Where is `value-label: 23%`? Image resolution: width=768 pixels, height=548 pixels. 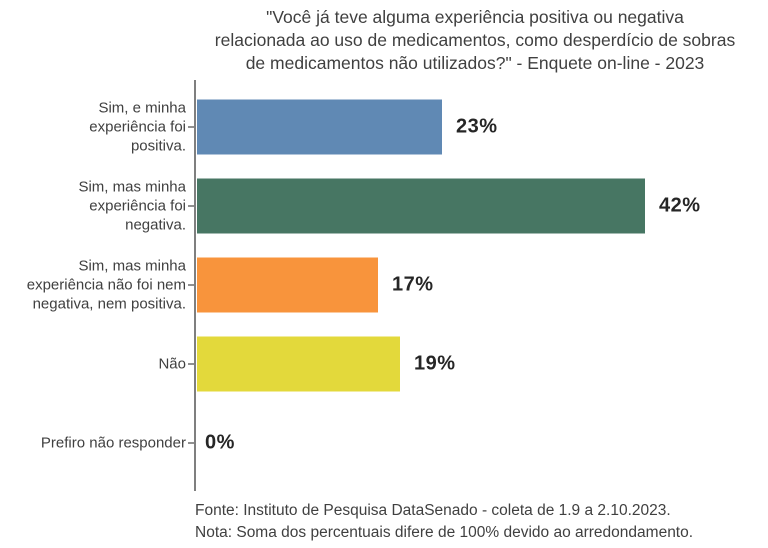
value-label: 23% is located at coordinates (477, 126).